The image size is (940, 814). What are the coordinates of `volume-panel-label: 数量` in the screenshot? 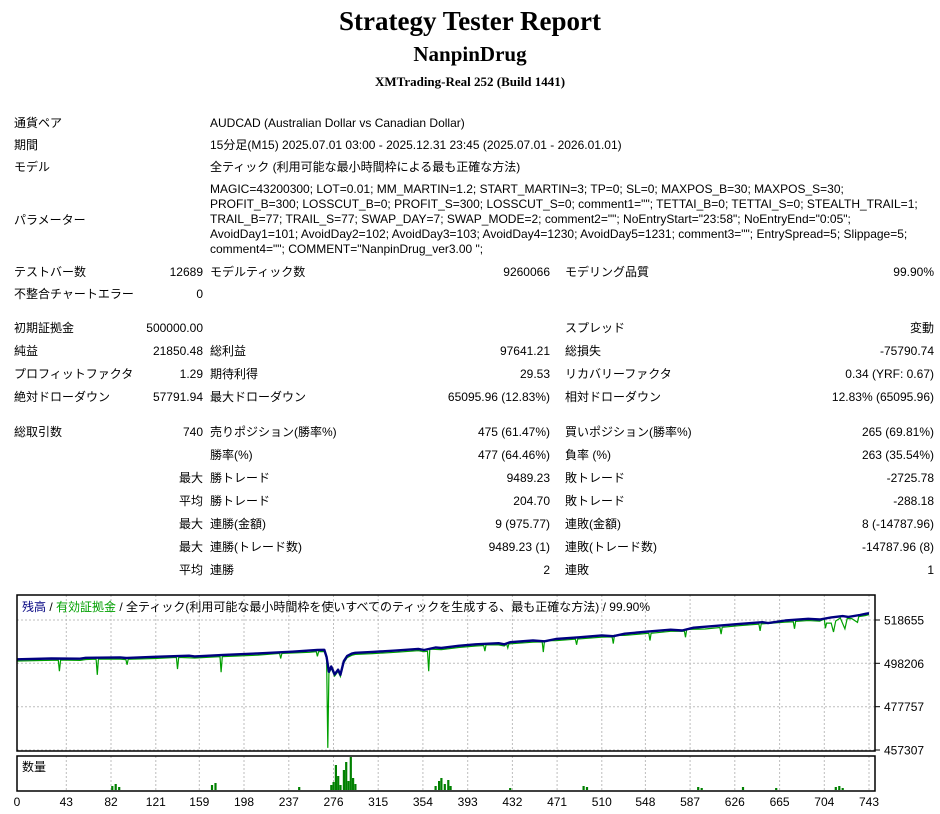 It's located at (34, 767).